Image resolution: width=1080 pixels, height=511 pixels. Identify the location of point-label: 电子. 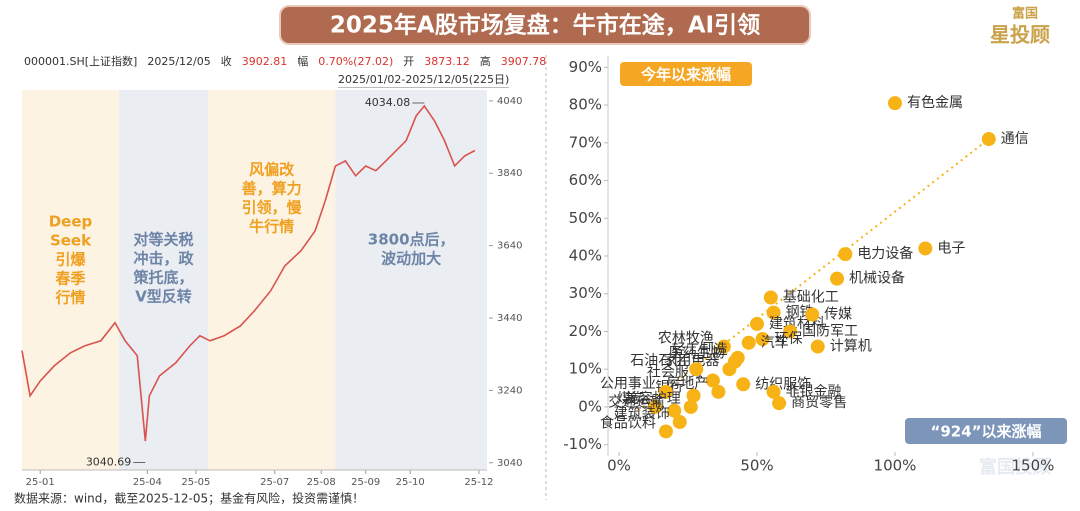
(951, 248).